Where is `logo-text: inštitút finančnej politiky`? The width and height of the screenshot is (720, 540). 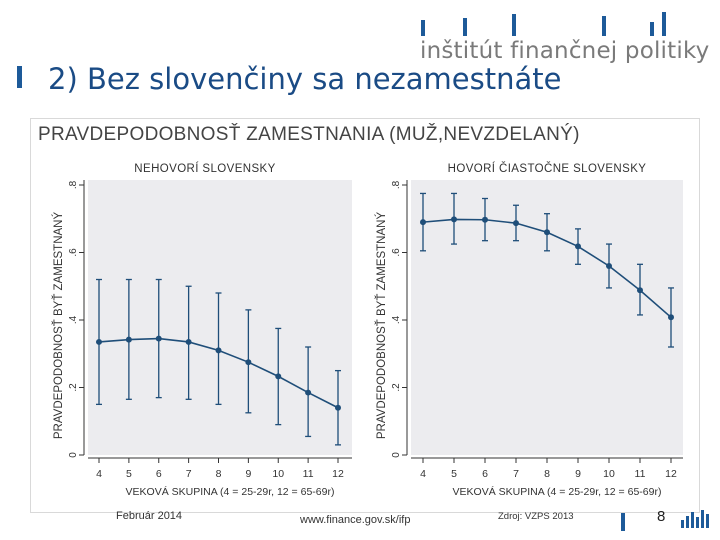 logo-text: inštitút finančnej politiky is located at coordinates (565, 51).